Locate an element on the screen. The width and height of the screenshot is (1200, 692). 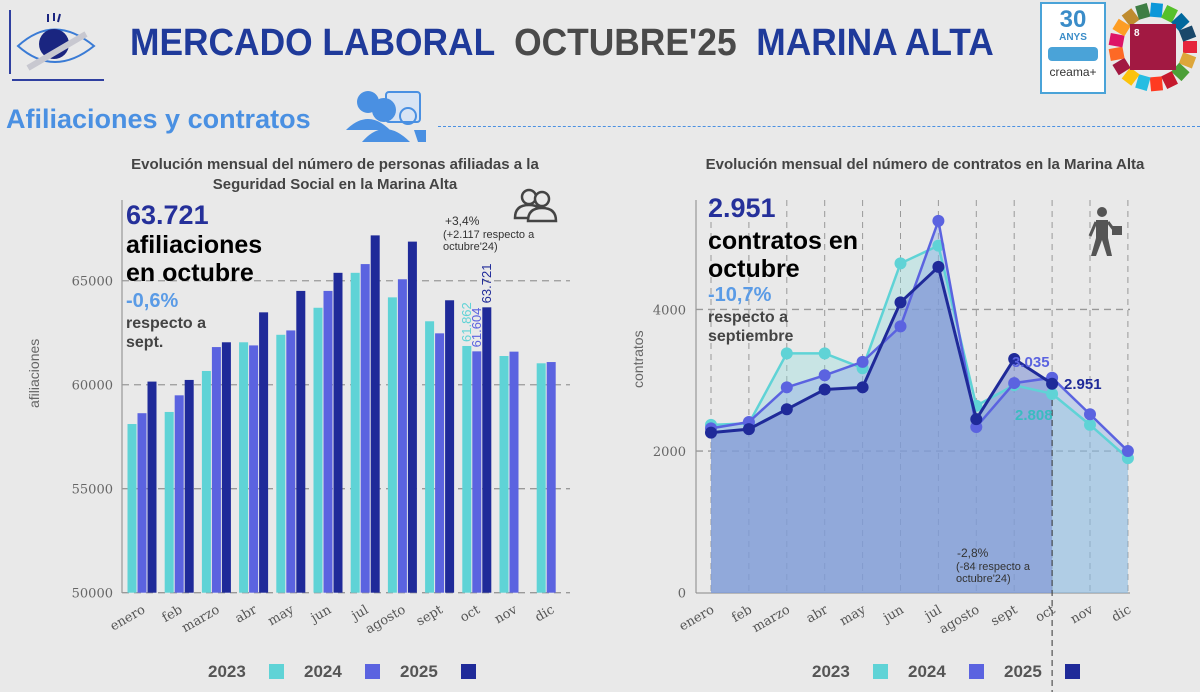
right-x-tick-label: nov is located at coordinates (1082, 614).